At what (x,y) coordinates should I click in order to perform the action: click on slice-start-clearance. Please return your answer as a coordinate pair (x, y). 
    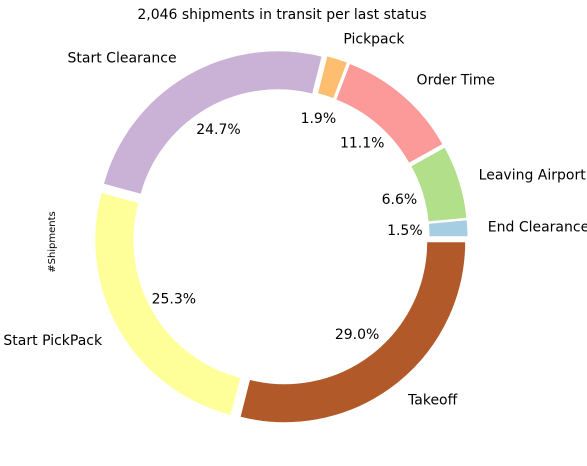
    Looking at the image, I should click on (212, 123).